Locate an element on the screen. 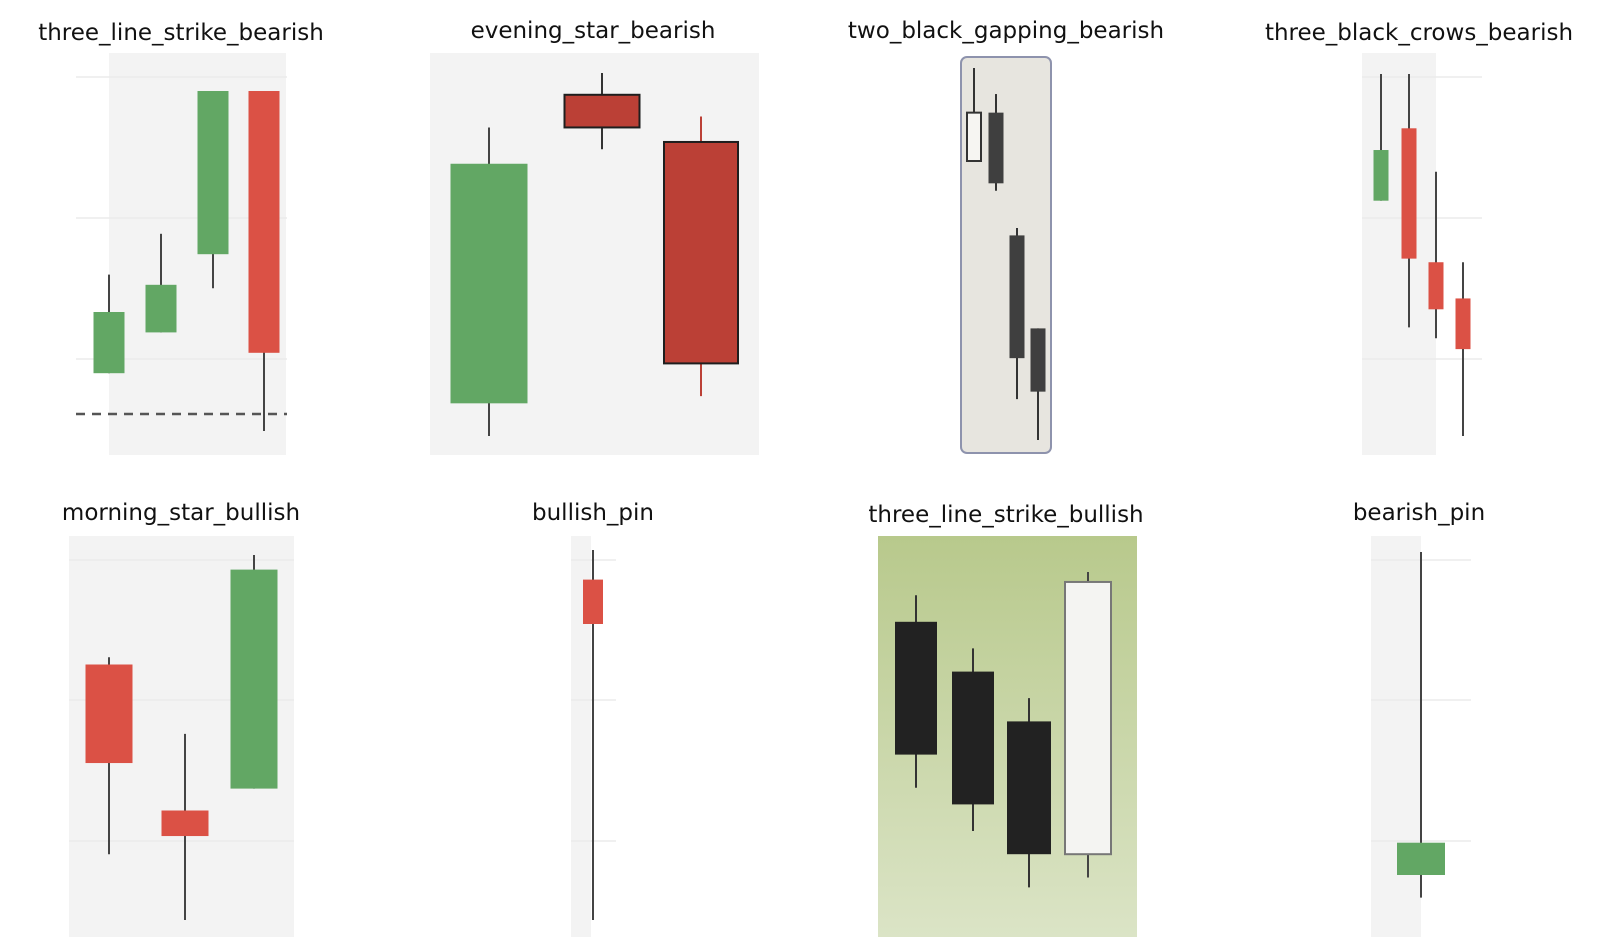  panel-background is located at coordinates (1006, 255).